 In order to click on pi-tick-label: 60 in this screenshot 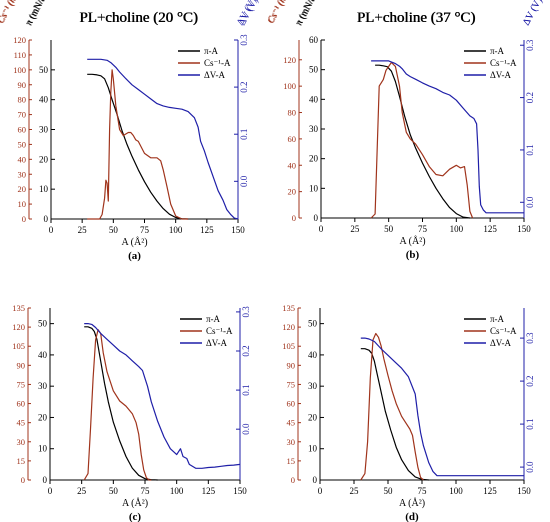, I will do `click(314, 40)`.